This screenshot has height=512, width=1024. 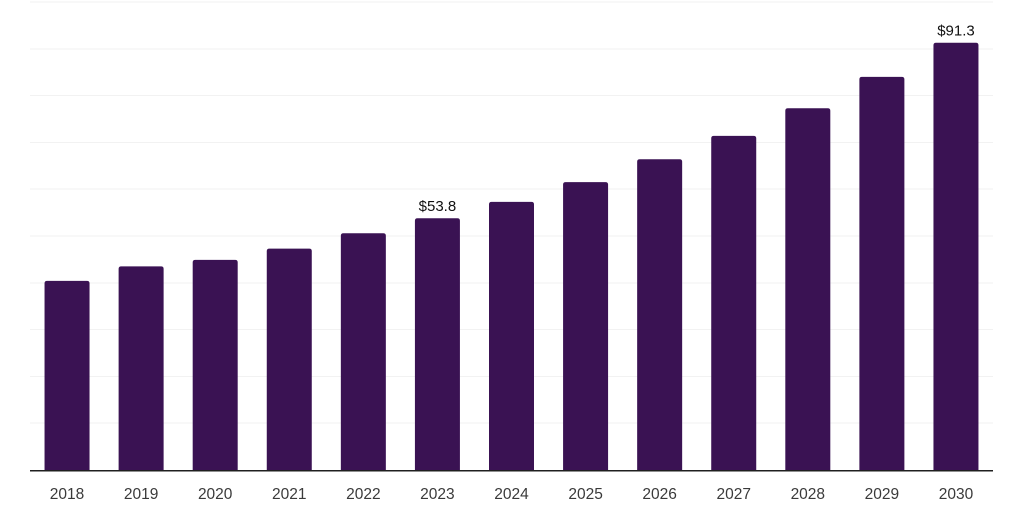 I want to click on x-tick-label-2024: 2024, so click(x=511, y=494).